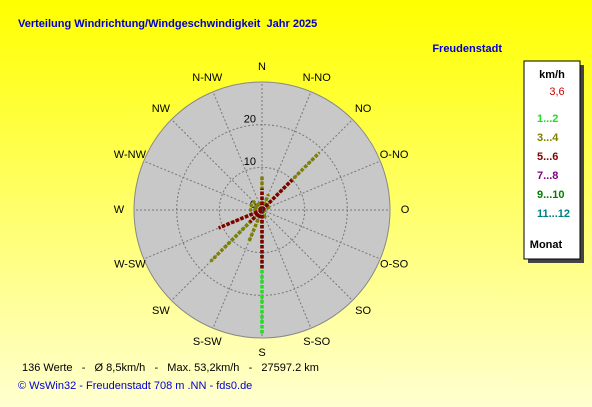 The image size is (592, 407). What do you see at coordinates (161, 109) in the screenshot?
I see `direction-label: NW` at bounding box center [161, 109].